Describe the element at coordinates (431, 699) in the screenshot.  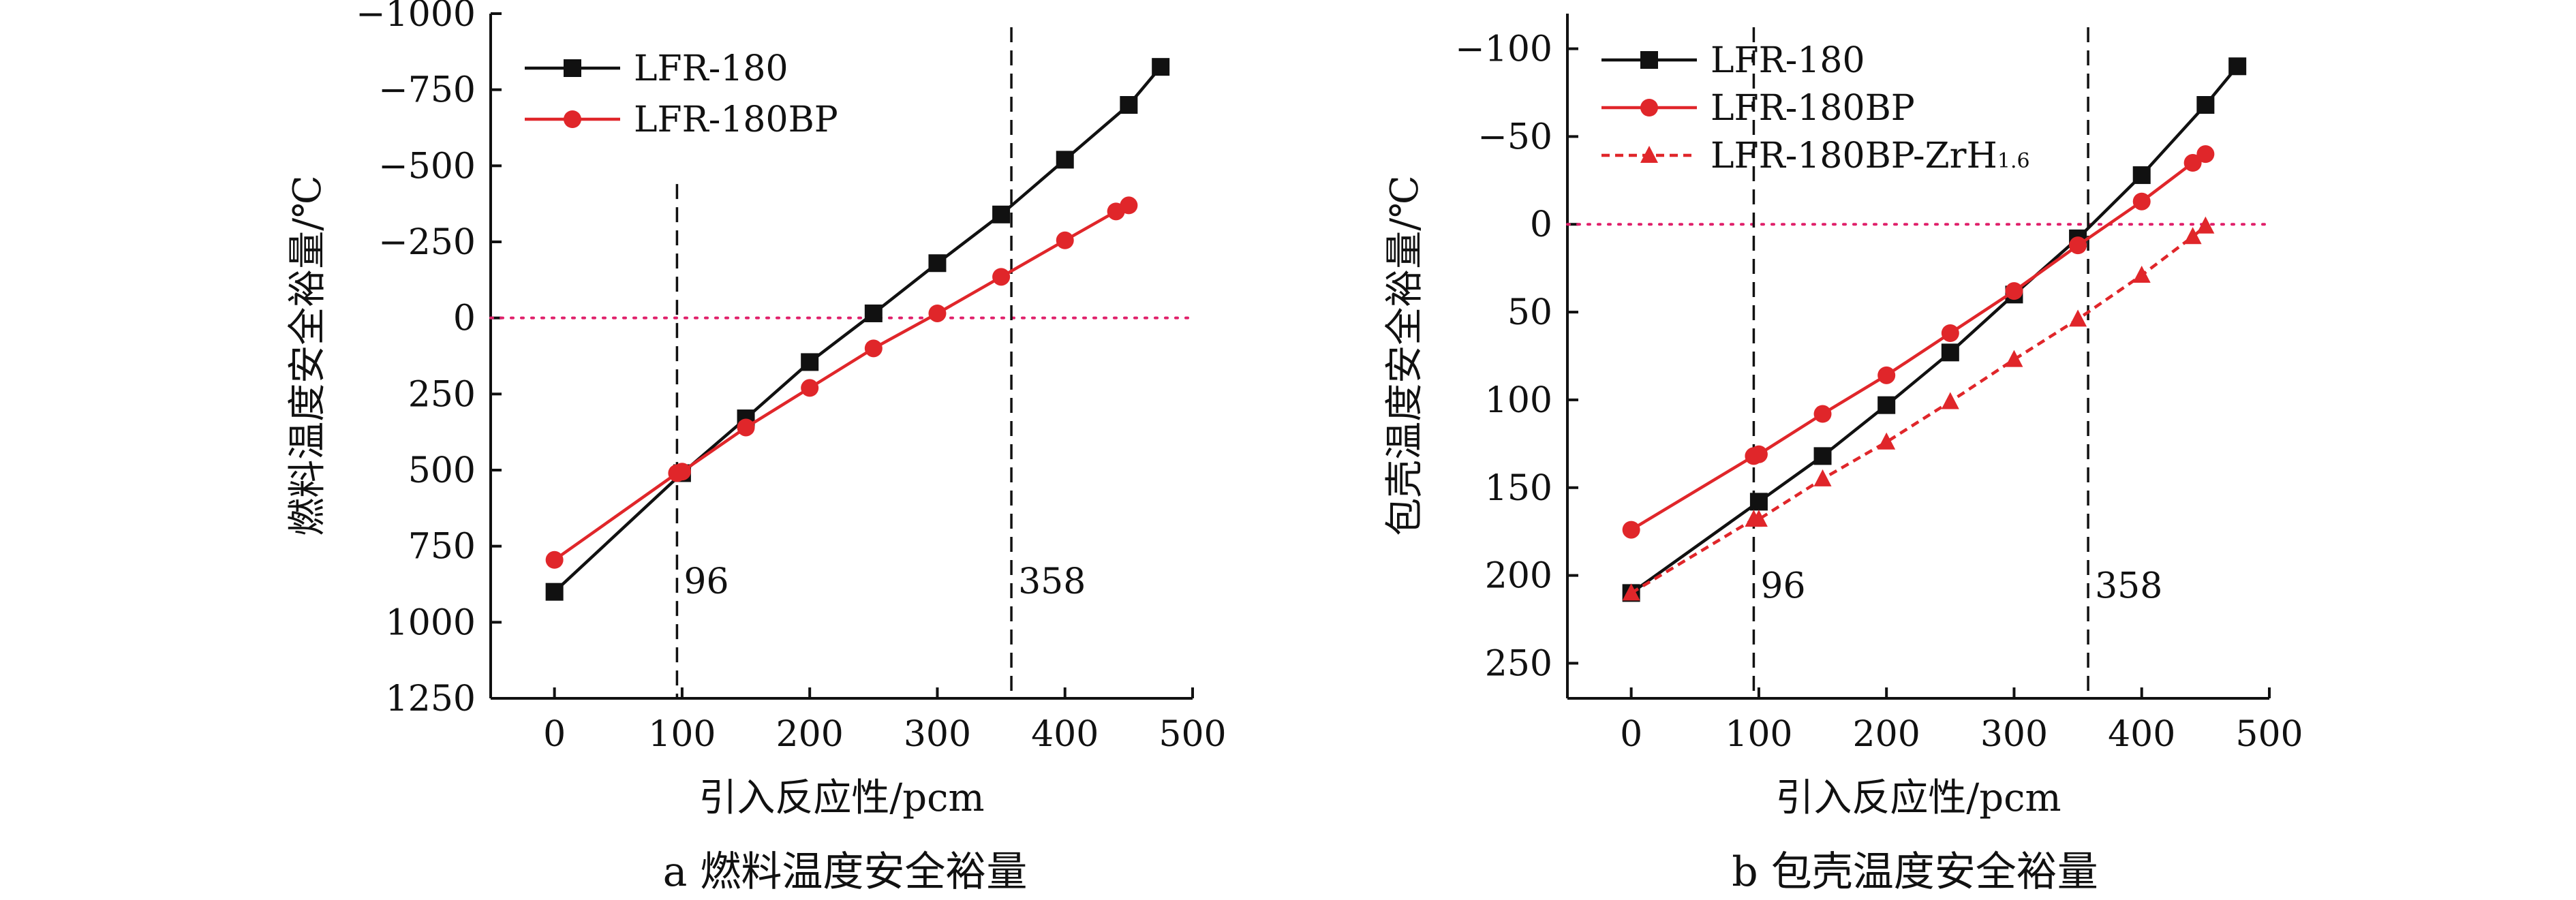
I see `y-tick-label: 1250` at that location.